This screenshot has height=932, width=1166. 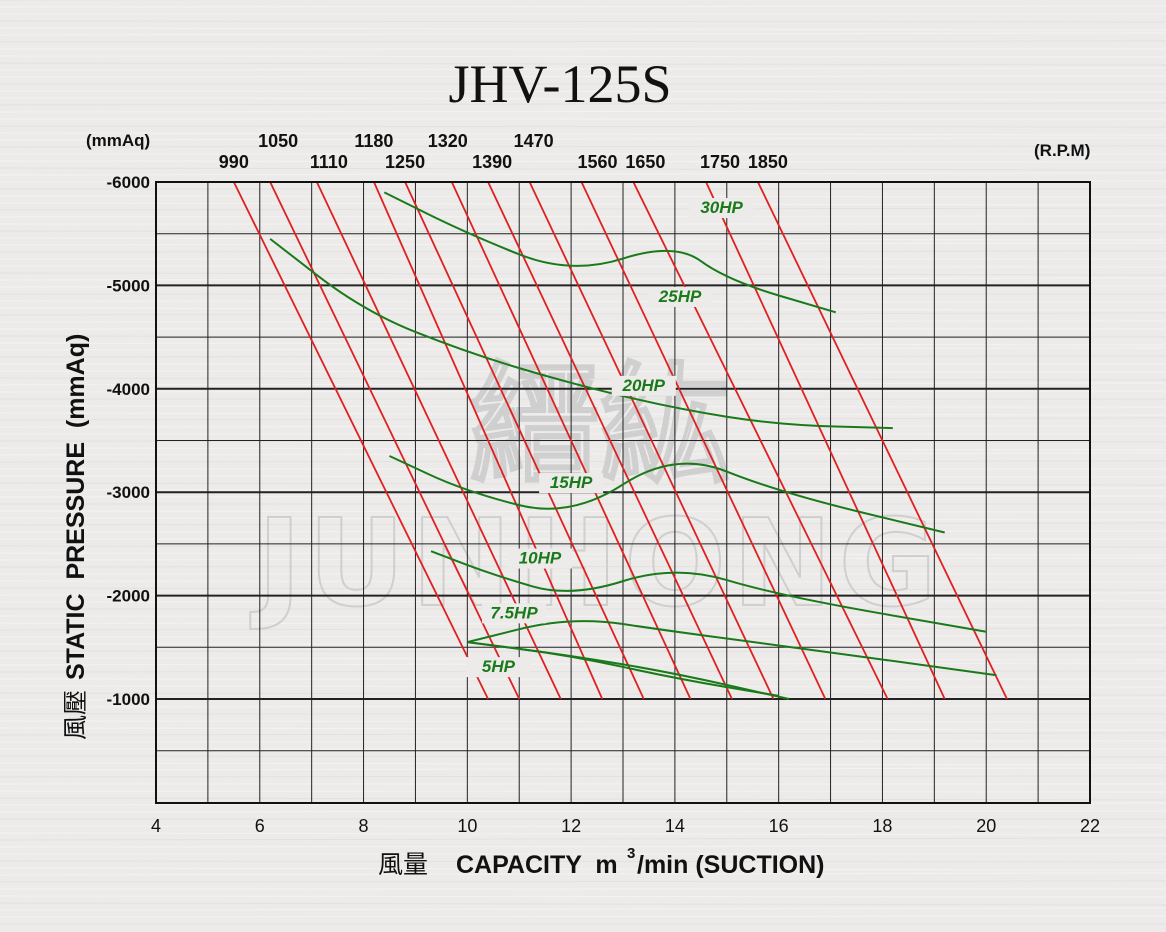 I want to click on hp-curve-30HP, so click(x=610, y=252).